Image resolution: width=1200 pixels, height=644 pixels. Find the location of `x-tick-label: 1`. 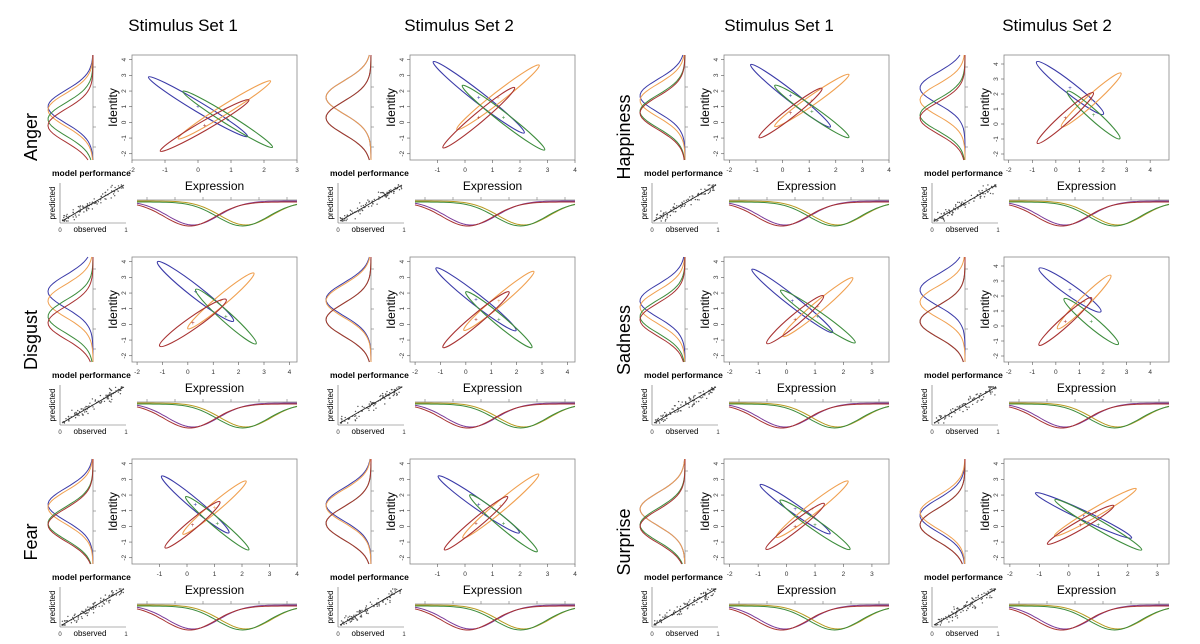

x-tick-label: 1 is located at coordinates (215, 574).